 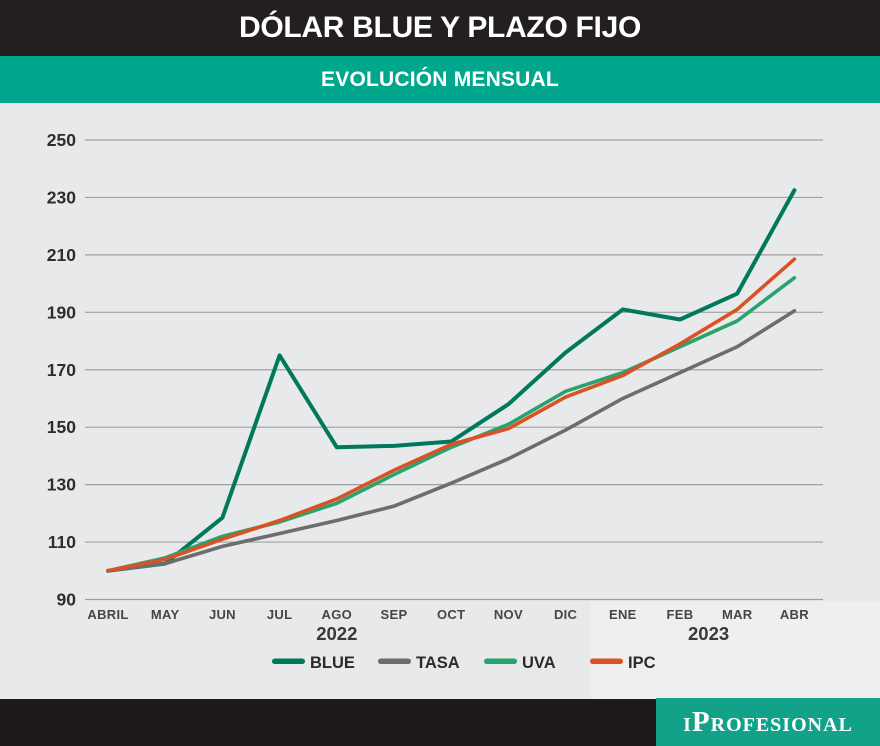 What do you see at coordinates (438, 663) in the screenshot?
I see `legend-label-tasa: TASA` at bounding box center [438, 663].